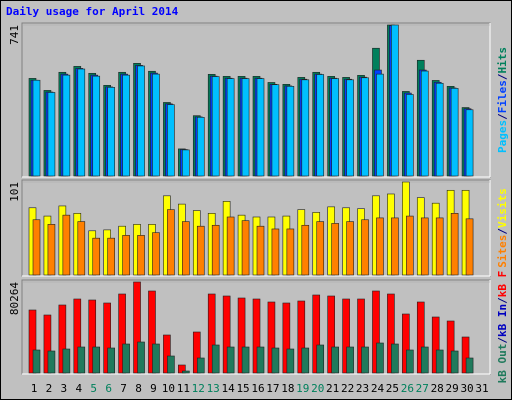 This screenshot has height=400, width=512. What do you see at coordinates (229, 388) in the screenshot?
I see `x-tick-label: 14` at bounding box center [229, 388].